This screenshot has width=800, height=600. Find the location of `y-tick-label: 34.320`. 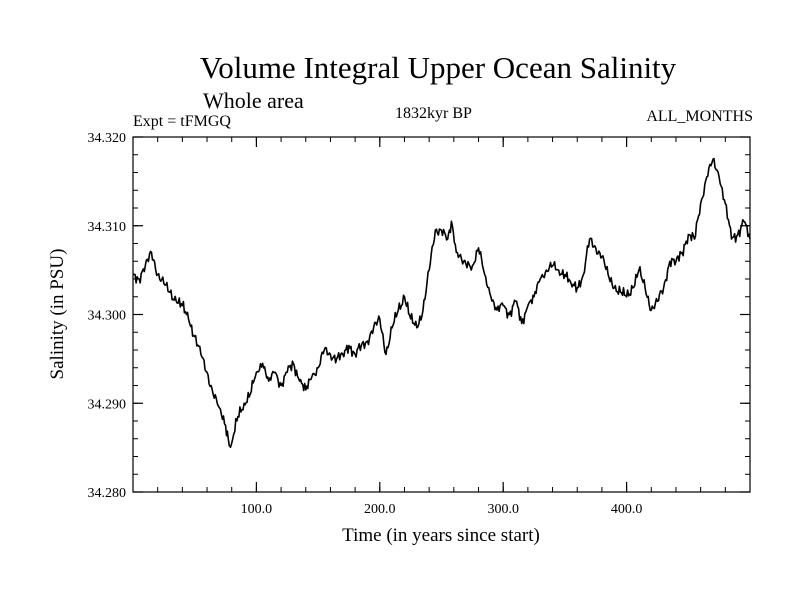

y-tick-label: 34.320 is located at coordinates (107, 138).